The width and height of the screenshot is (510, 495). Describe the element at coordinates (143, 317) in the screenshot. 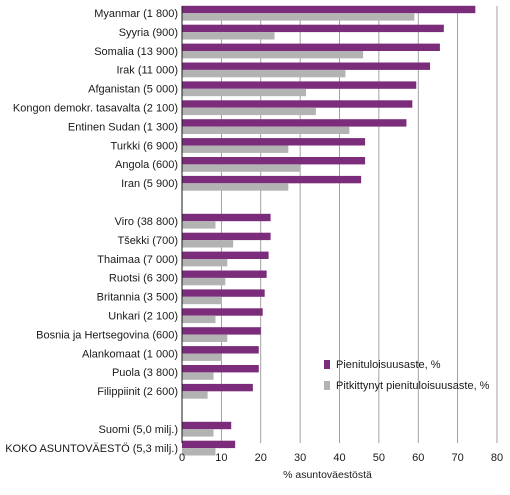

I see `category-label: Unkari (2 100)` at that location.